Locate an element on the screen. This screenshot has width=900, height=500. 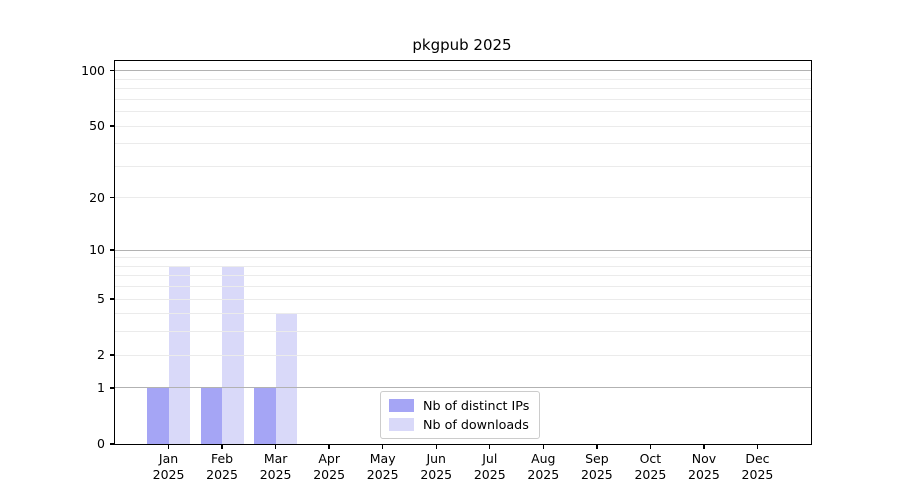
x-tick-label: Sep 2025 is located at coordinates (597, 467).